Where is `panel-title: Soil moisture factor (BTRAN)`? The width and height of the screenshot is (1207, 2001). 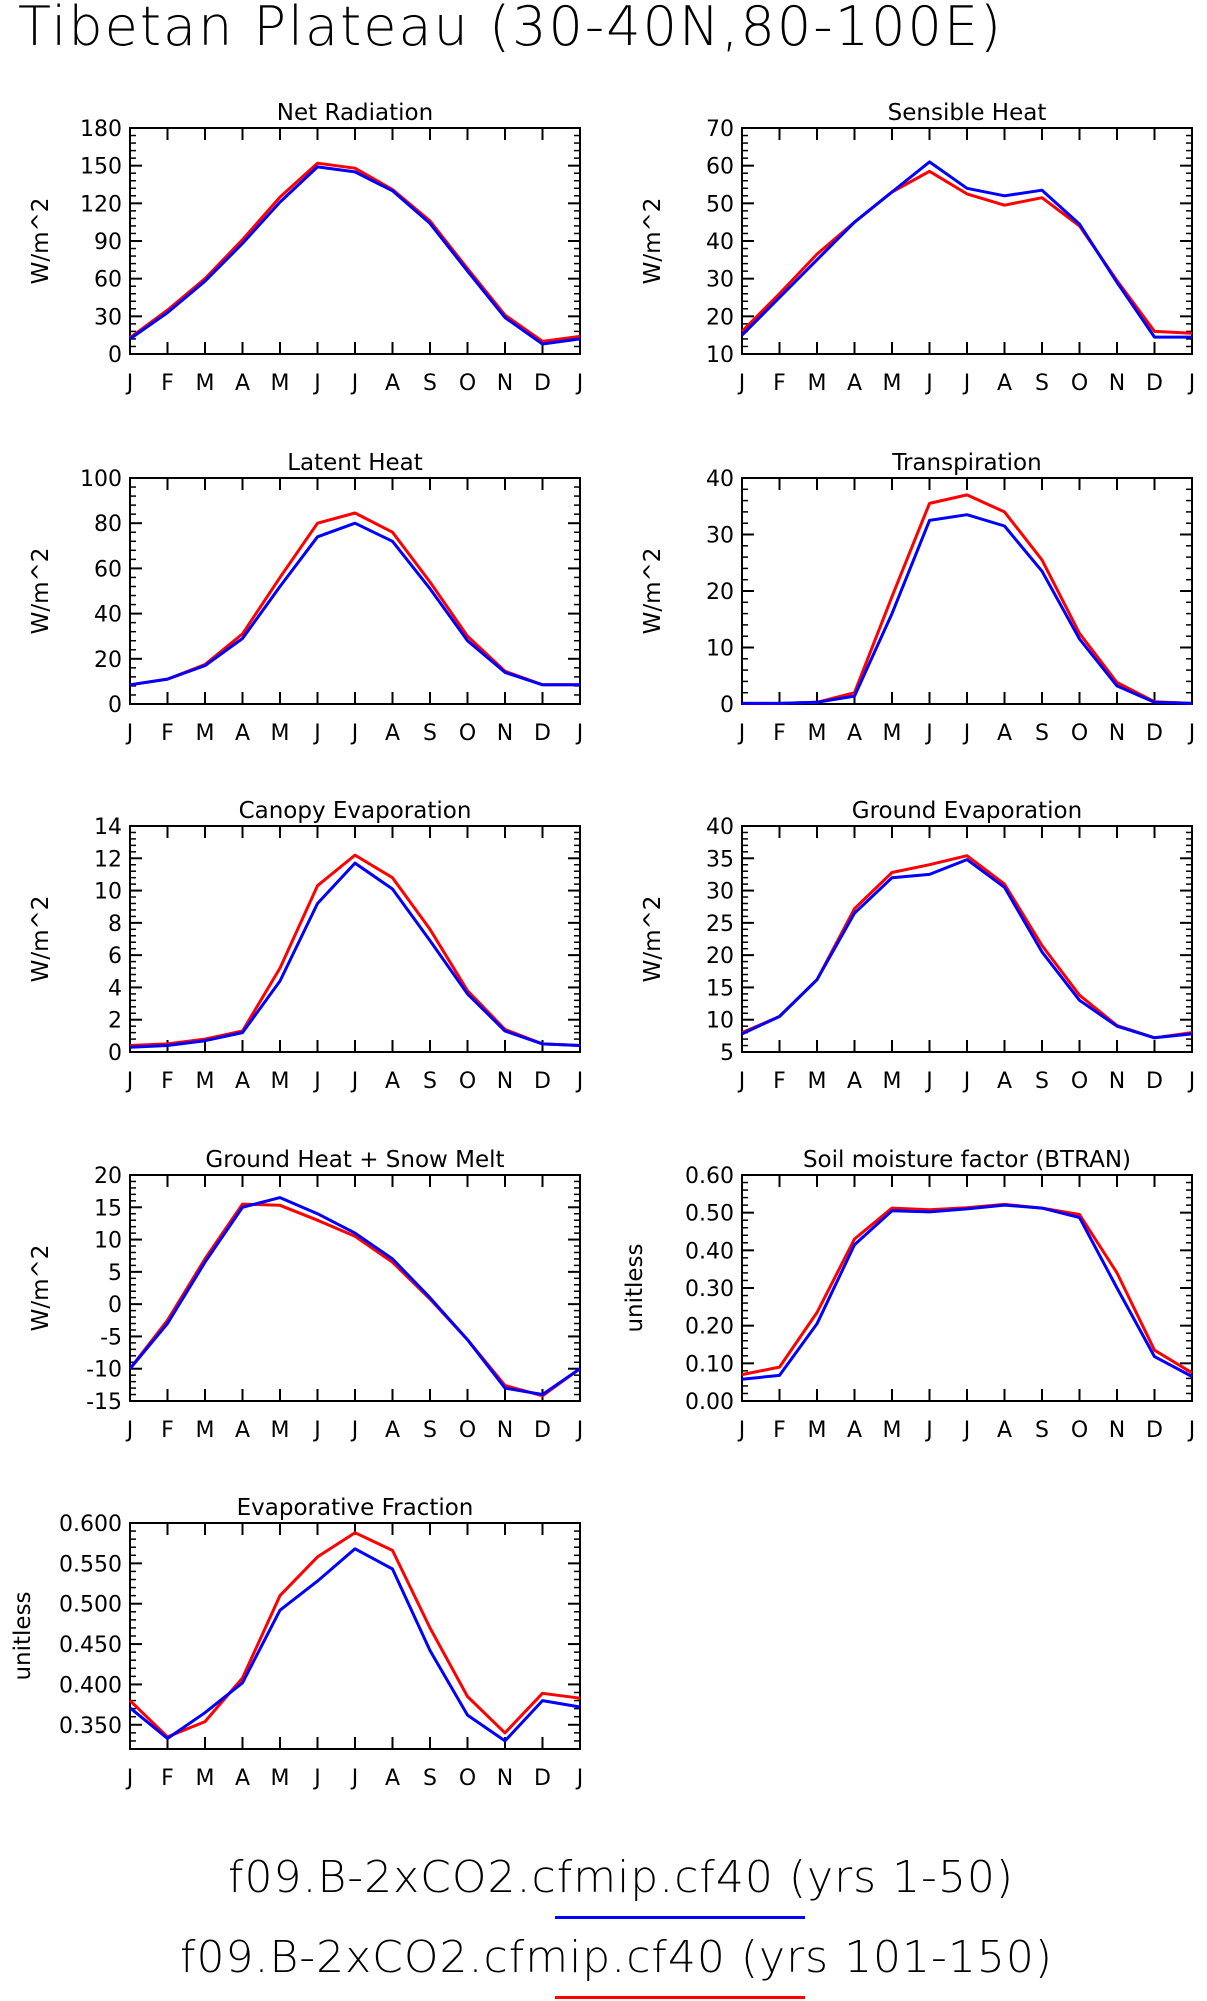
panel-title: Soil moisture factor (BTRAN) is located at coordinates (967, 1160).